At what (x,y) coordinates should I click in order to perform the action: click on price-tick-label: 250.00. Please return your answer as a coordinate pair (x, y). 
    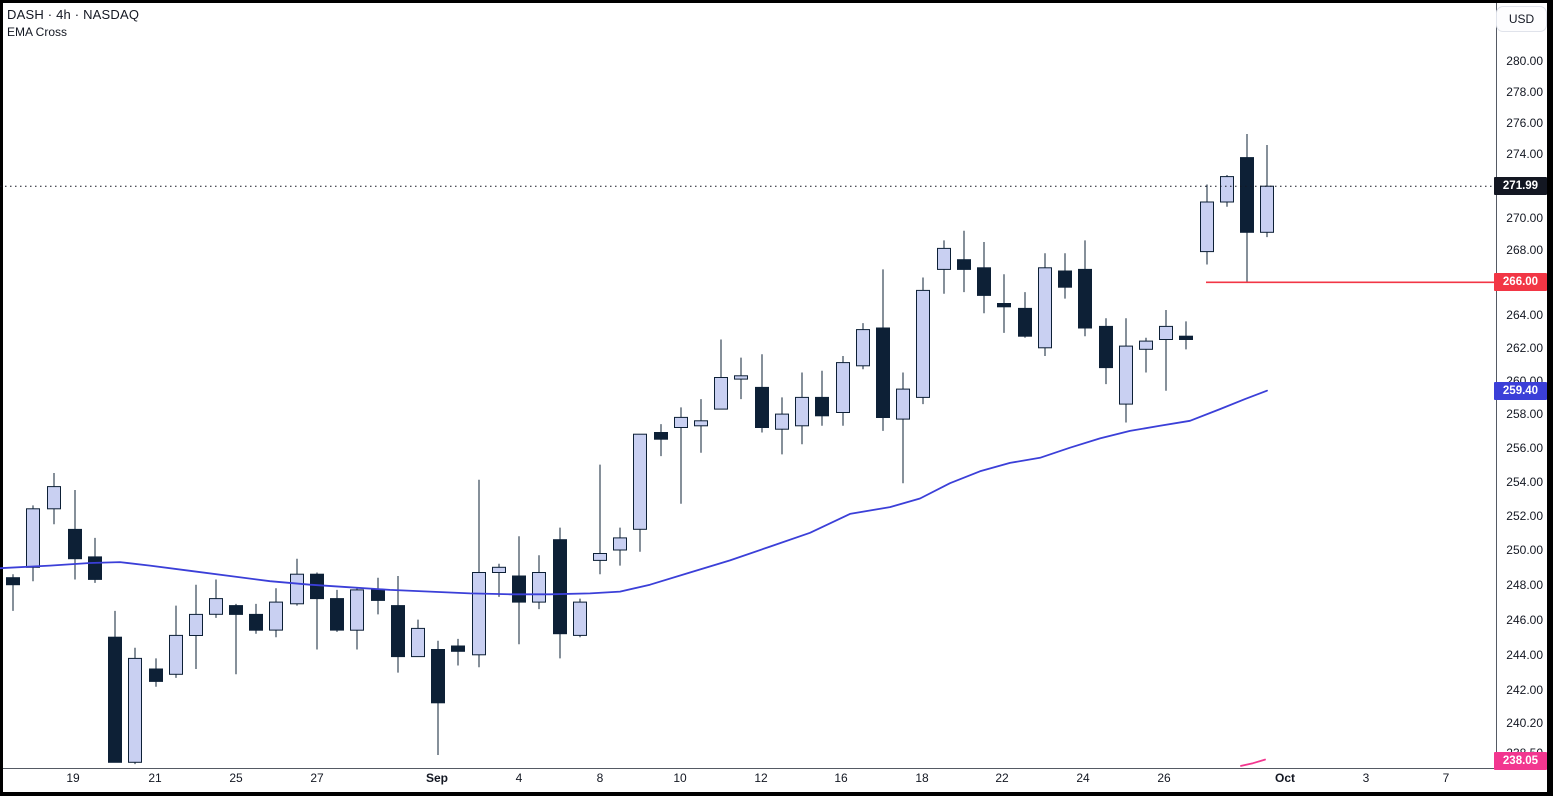
    Looking at the image, I should click on (1524, 550).